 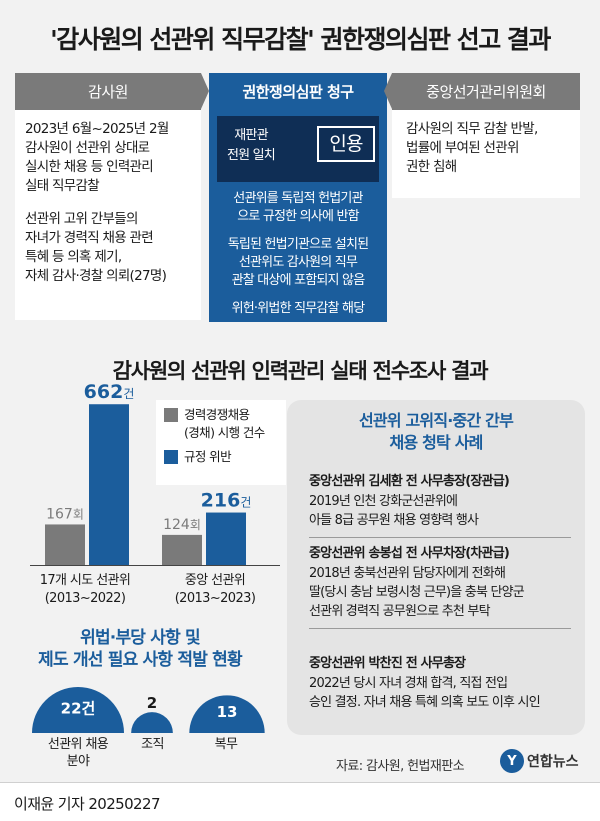 I want to click on x-tick-label: 17개 시도 선관위 (2013~2022), so click(x=85, y=589).